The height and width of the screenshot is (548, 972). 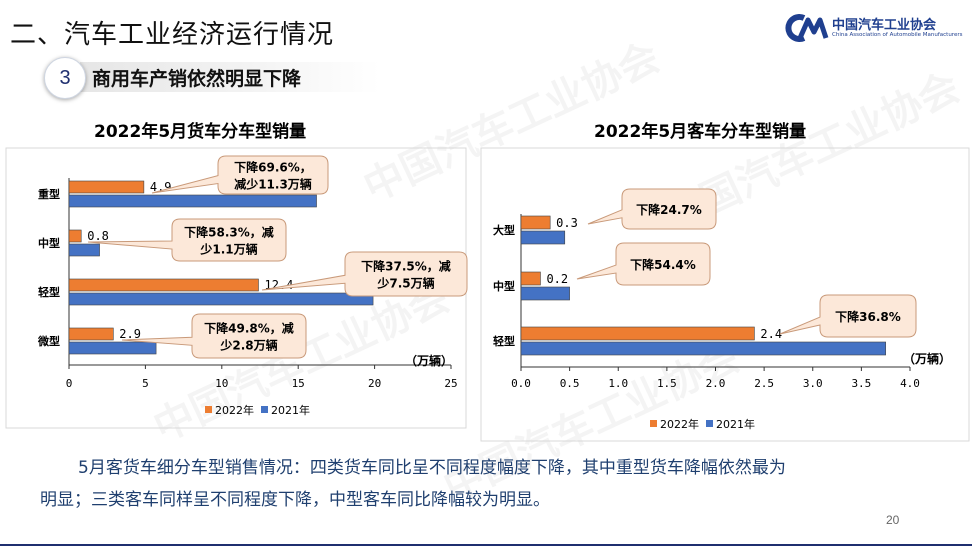 I want to click on data-label: 2.9, so click(x=130, y=334).